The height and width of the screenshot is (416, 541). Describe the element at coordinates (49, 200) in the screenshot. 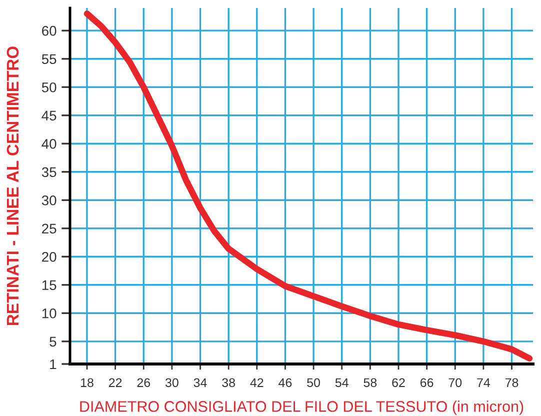

I see `y-tick-label: 30` at that location.